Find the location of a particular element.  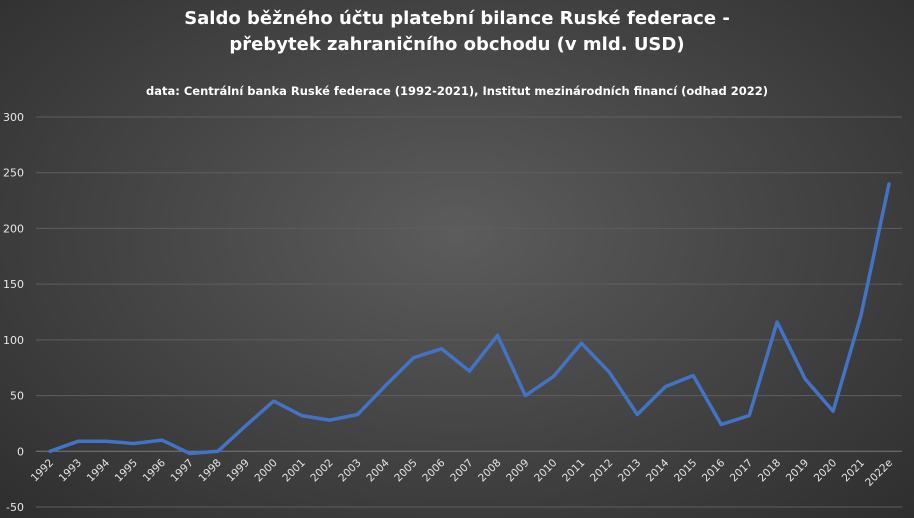

x-tick-label: 1994 is located at coordinates (99, 471).